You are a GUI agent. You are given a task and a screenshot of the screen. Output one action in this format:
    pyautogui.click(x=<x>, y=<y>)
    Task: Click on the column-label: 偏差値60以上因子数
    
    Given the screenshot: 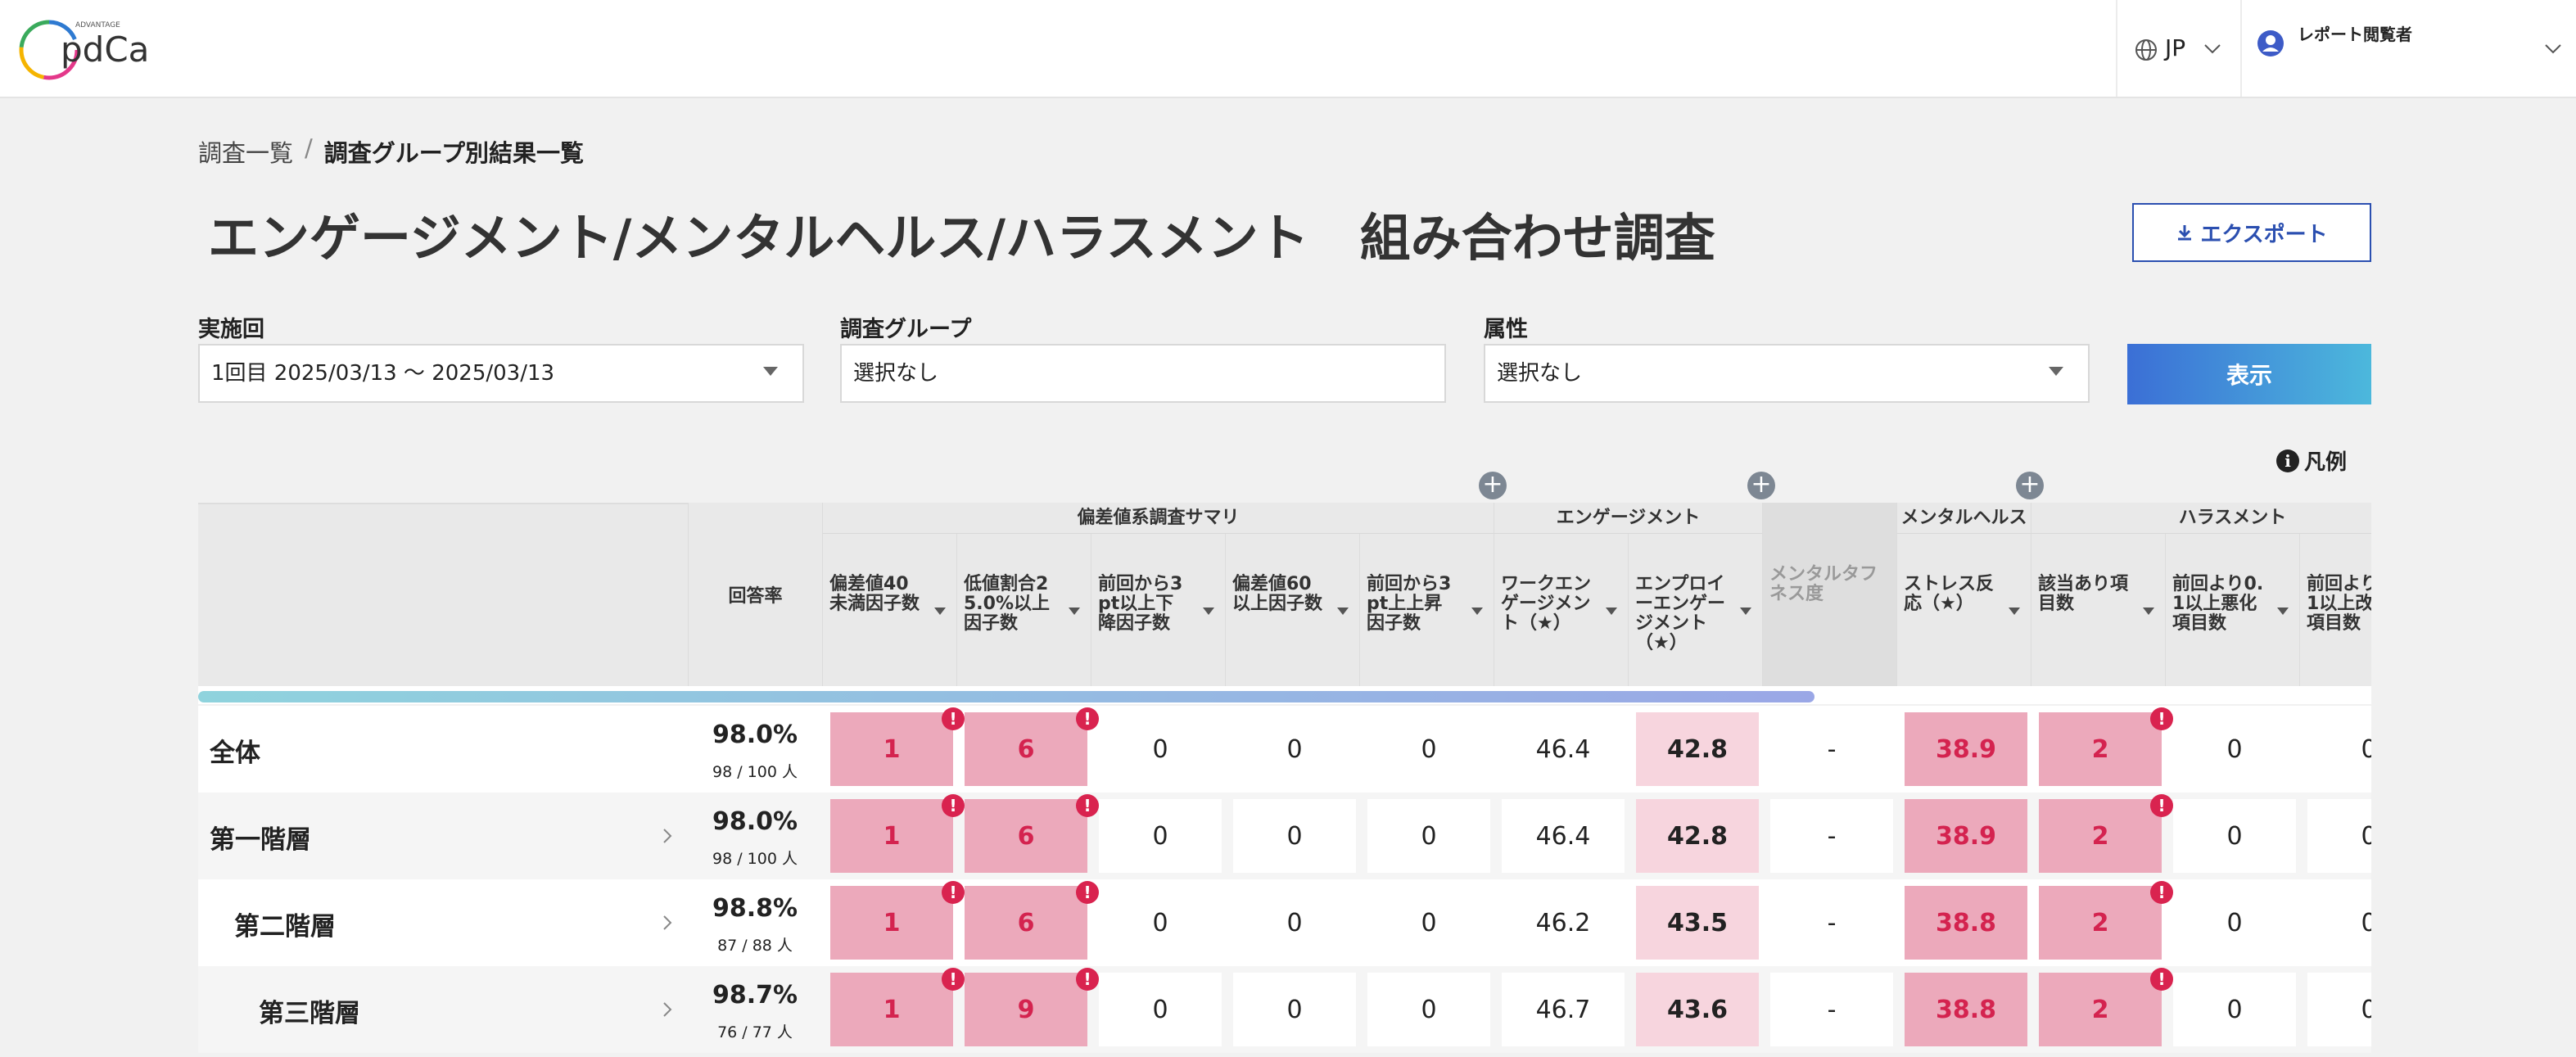 What is the action you would take?
    pyautogui.click(x=1277, y=594)
    